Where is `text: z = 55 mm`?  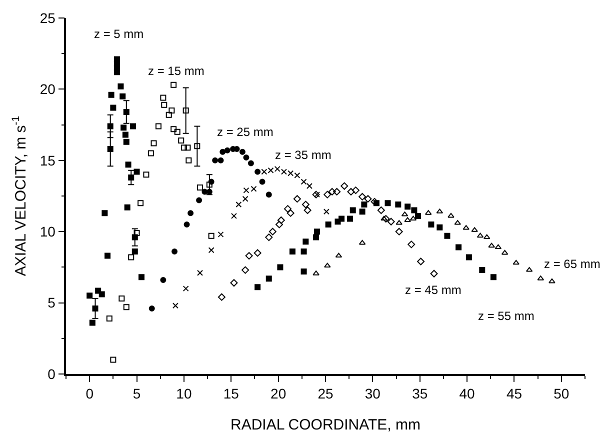
text: z = 55 mm is located at coordinates (506, 316).